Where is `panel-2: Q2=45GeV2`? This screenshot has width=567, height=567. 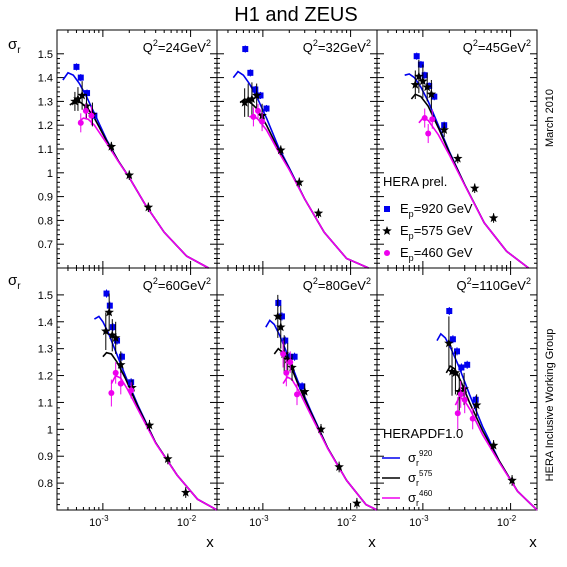 panel-2: Q2=45GeV2 is located at coordinates (457, 149).